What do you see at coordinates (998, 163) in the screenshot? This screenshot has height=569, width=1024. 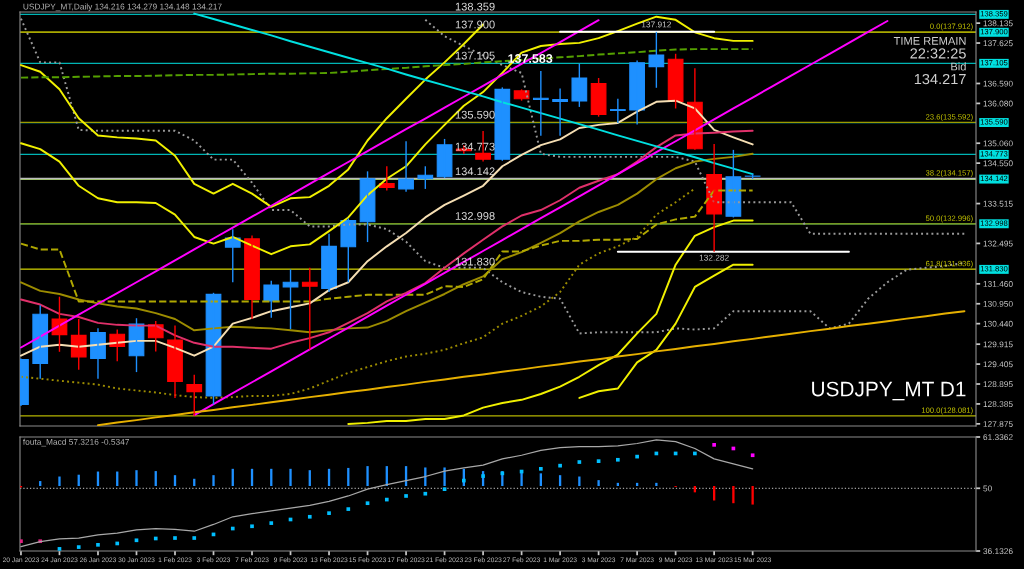 I see `y-tick-label: 134.550` at bounding box center [998, 163].